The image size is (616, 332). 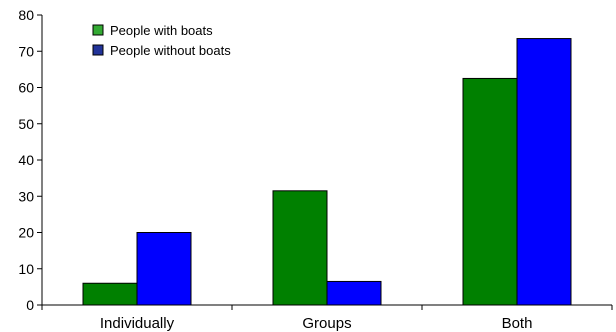 What do you see at coordinates (137, 323) in the screenshot?
I see `x-tick-label-individually: Individually` at bounding box center [137, 323].